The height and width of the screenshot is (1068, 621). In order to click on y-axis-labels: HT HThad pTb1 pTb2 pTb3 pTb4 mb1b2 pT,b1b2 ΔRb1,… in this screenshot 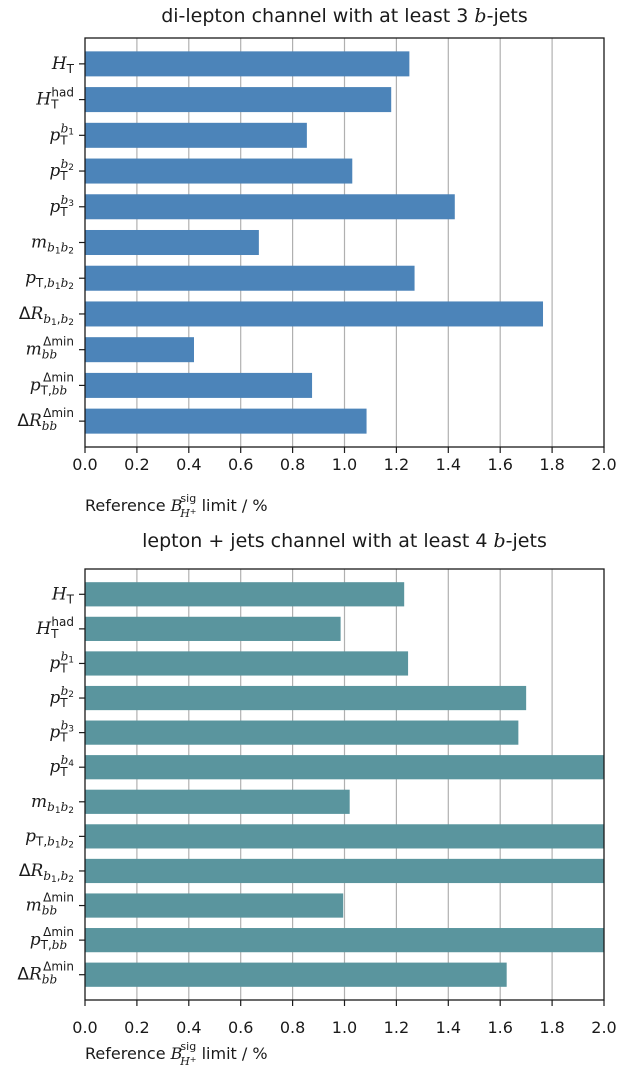, I will do `click(51, 785)`.